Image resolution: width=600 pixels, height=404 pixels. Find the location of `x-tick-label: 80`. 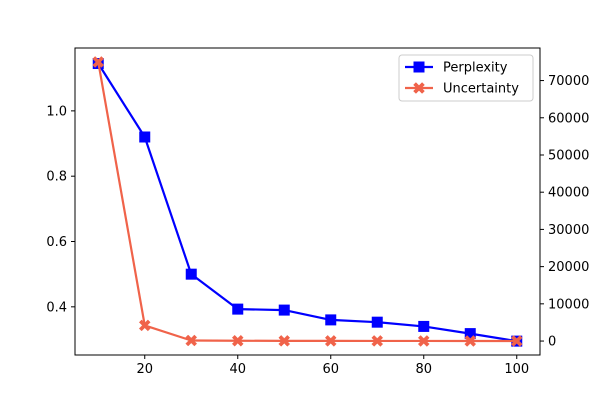

x-tick-label: 80 is located at coordinates (423, 369).